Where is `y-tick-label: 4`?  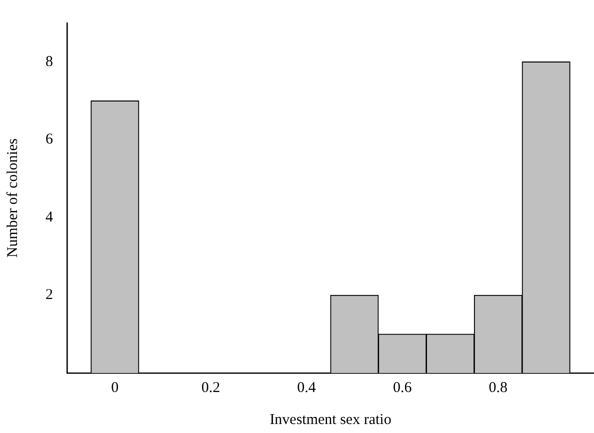 y-tick-label: 4 is located at coordinates (50, 217).